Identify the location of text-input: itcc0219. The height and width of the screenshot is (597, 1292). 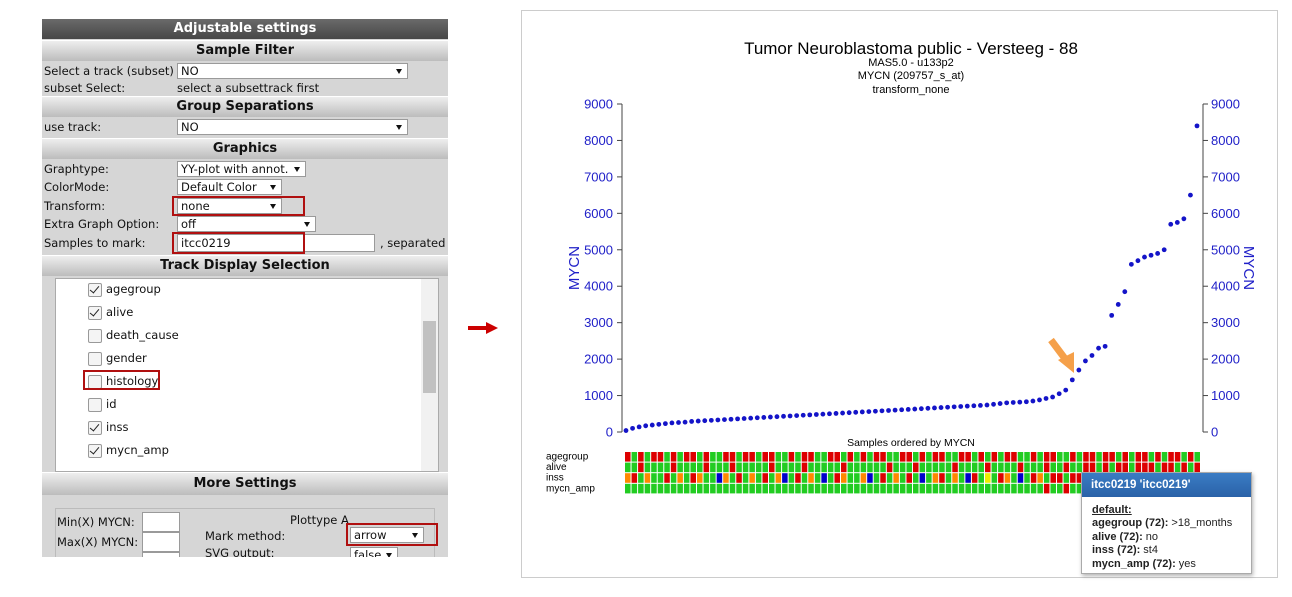
(276, 243).